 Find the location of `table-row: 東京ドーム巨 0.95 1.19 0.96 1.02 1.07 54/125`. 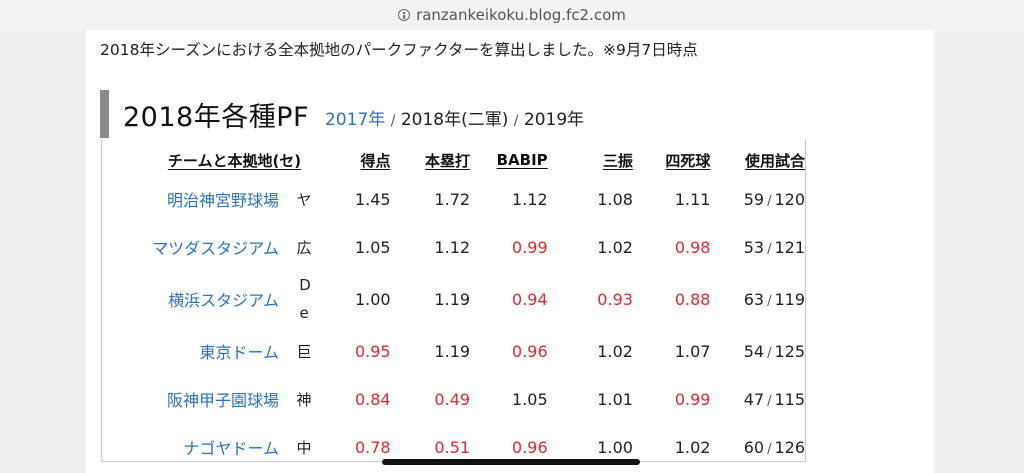

table-row: 東京ドーム巨 0.95 1.19 0.96 1.02 1.07 54/125 is located at coordinates (453, 351).